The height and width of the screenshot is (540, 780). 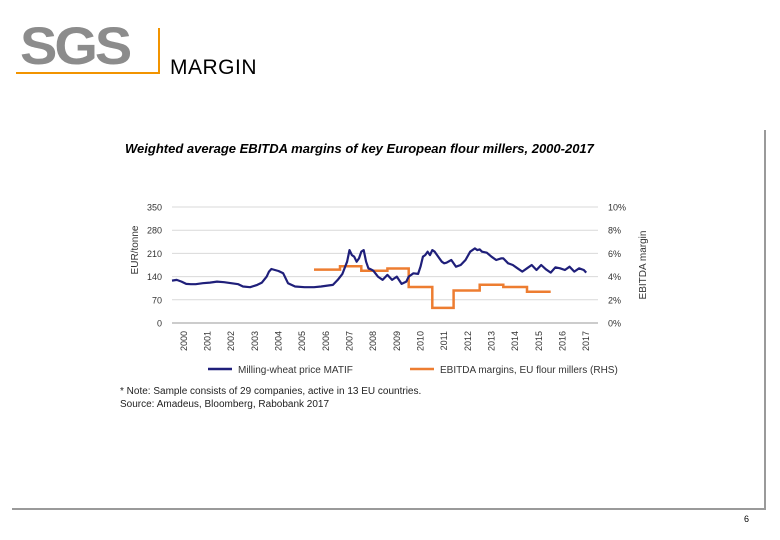 I want to click on x-tick-label: 2003, so click(x=255, y=341).